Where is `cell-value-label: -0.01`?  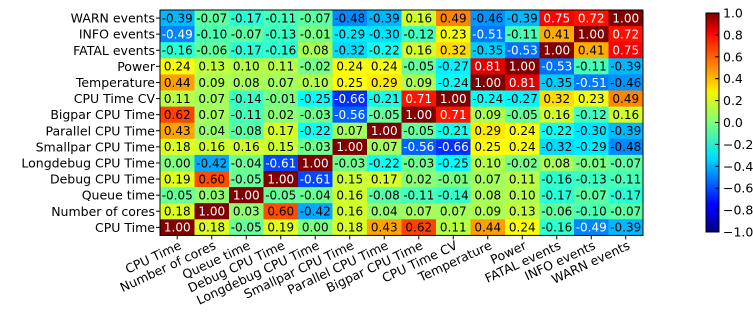
cell-value-label: -0.01 is located at coordinates (453, 179).